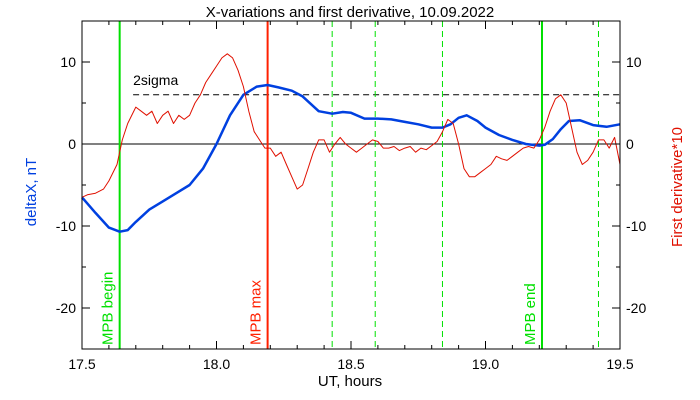 This screenshot has width=700, height=400. I want to click on y-axis-title-right: First derivative*10, so click(677, 187).